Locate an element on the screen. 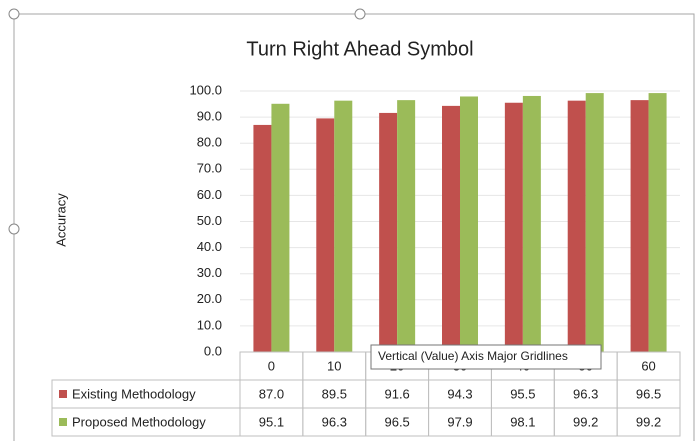  table-cell is located at coordinates (648, 422).